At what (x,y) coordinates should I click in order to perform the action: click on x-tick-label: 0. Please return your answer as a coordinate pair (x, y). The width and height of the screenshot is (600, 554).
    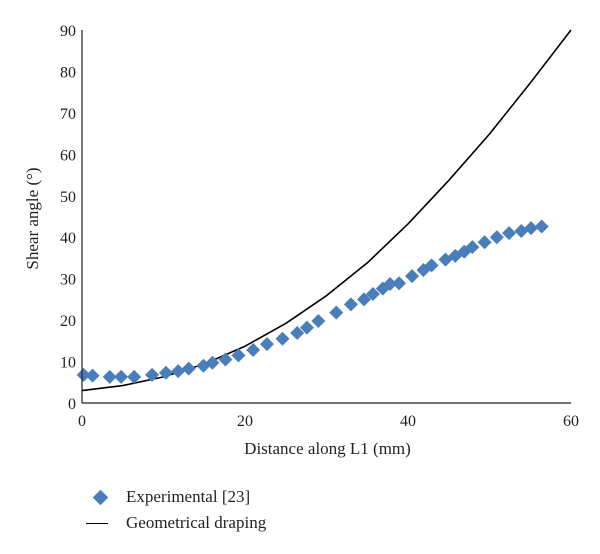
    Looking at the image, I should click on (82, 421).